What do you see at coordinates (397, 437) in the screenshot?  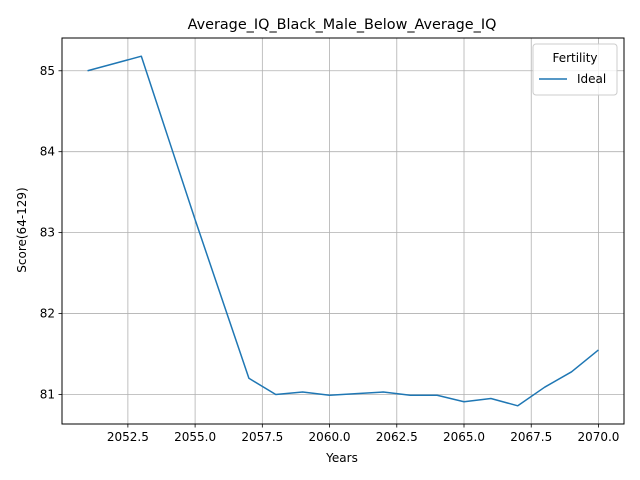 I see `x-tick-label: 2062.5` at bounding box center [397, 437].